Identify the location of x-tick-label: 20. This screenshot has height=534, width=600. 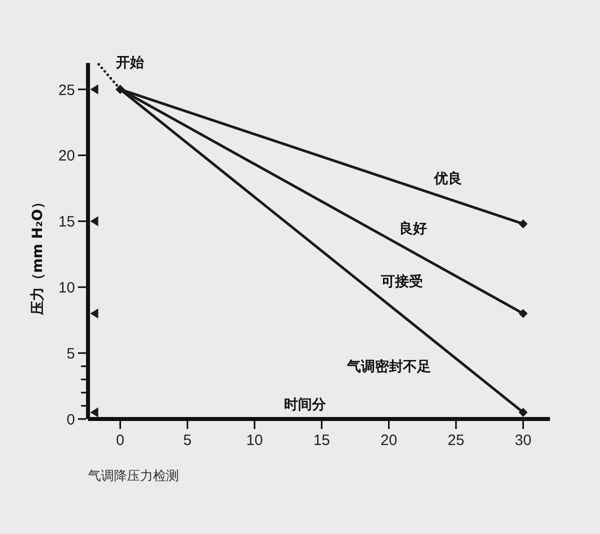
(389, 440).